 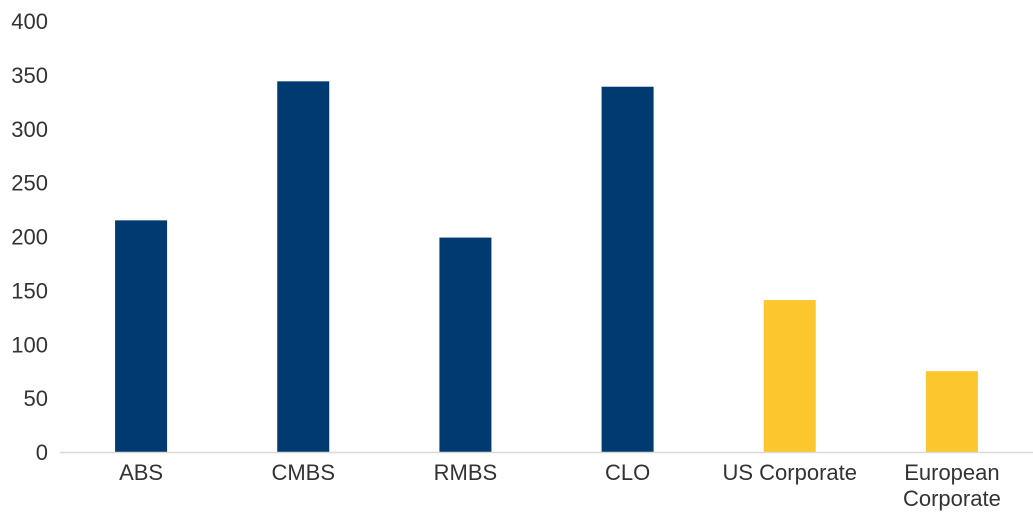 I want to click on y-tick-label: 300, so click(x=29, y=129).